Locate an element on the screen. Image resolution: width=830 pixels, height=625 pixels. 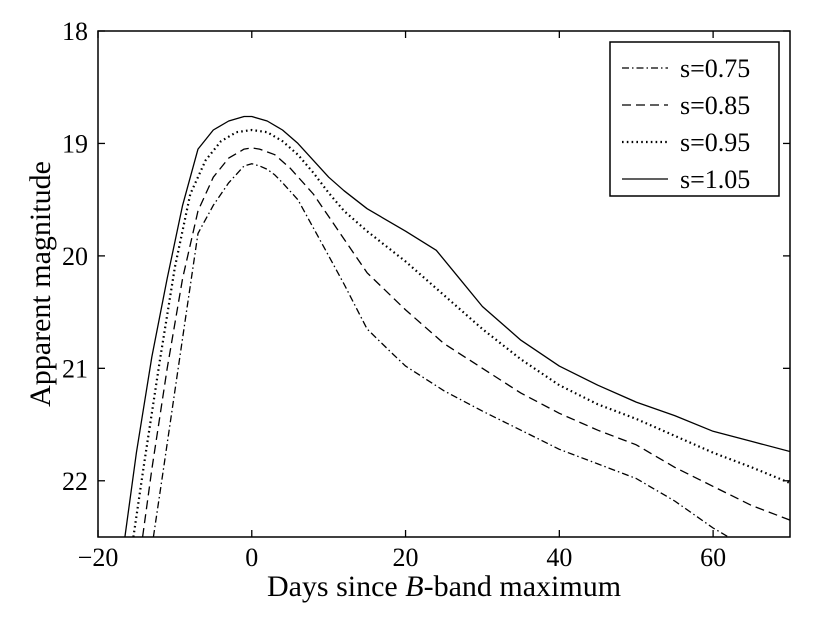
y-tick-label: 20 is located at coordinates (75, 256).